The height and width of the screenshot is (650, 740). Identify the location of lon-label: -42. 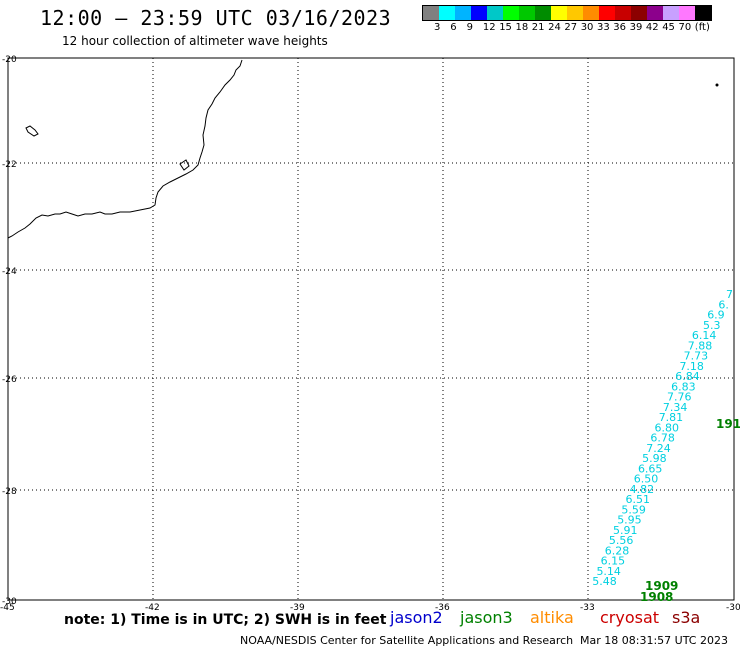
(152, 608).